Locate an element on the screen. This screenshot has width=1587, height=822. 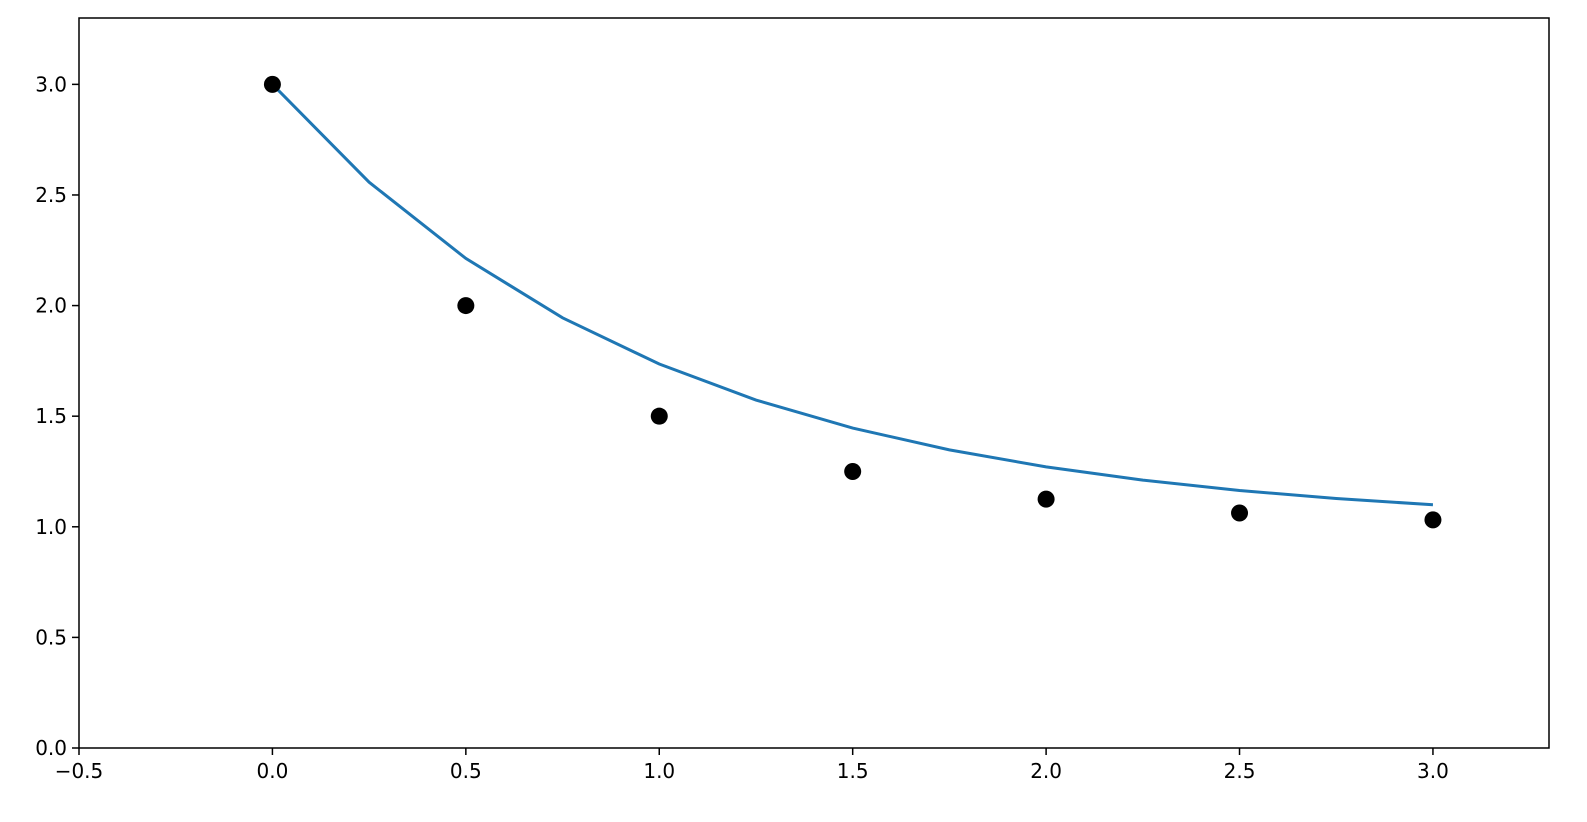
x-tick-label: 0.0 is located at coordinates (273, 771).